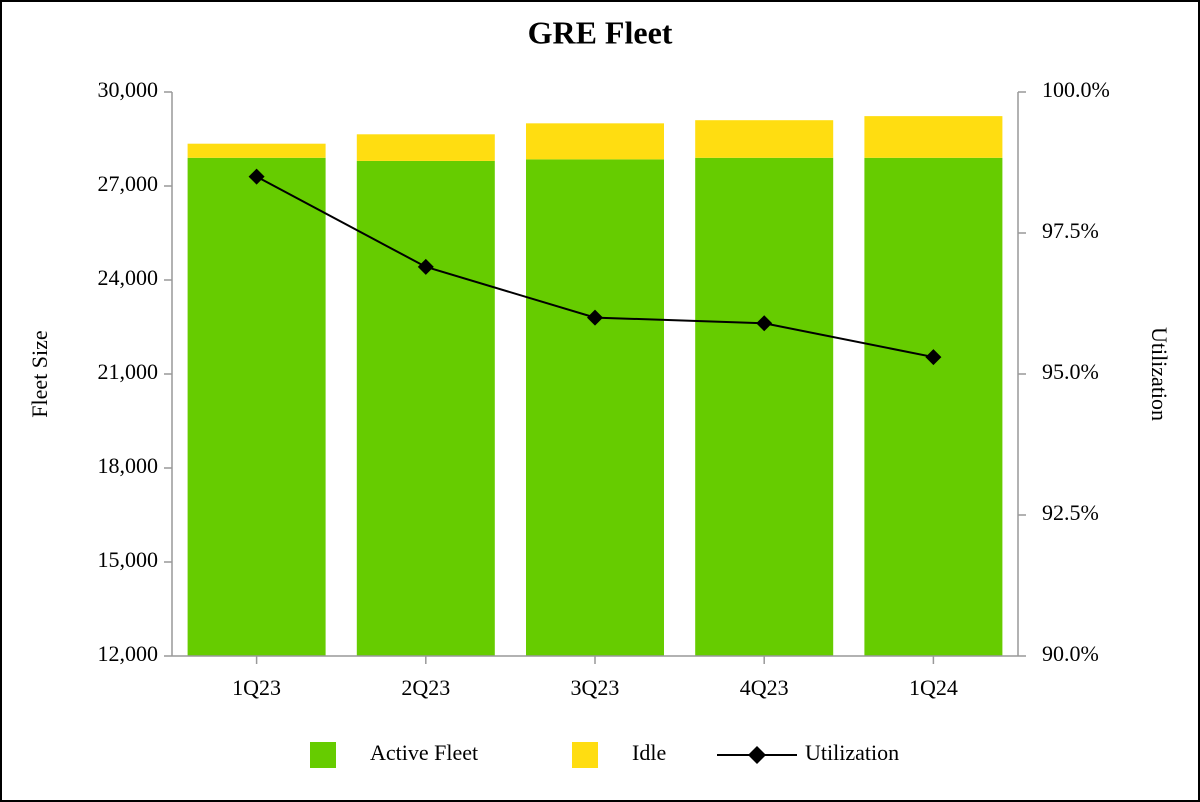 This screenshot has width=1200, height=802. Describe the element at coordinates (1070, 371) in the screenshot. I see `y2-tick-label: 95.0%` at that location.